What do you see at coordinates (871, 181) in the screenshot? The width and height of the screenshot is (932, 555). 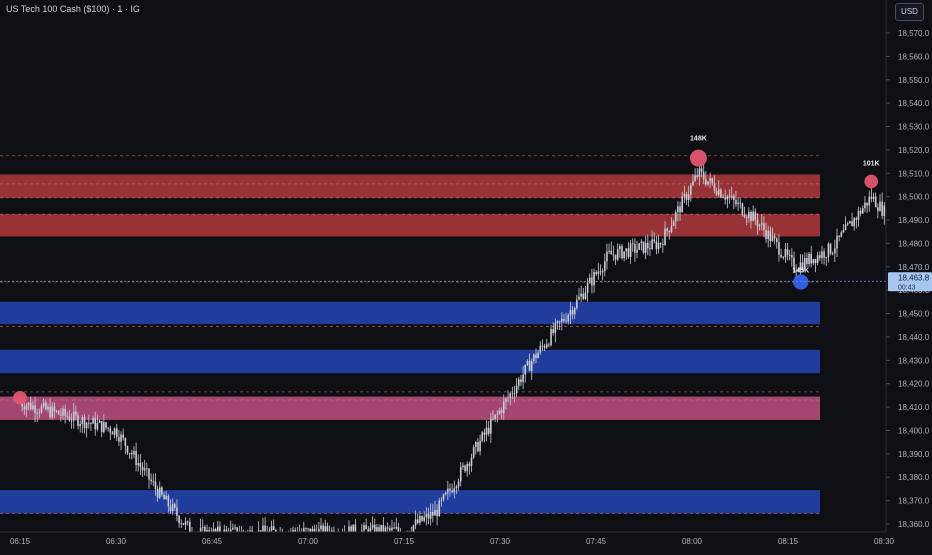 I see `volume-bubble-red` at bounding box center [871, 181].